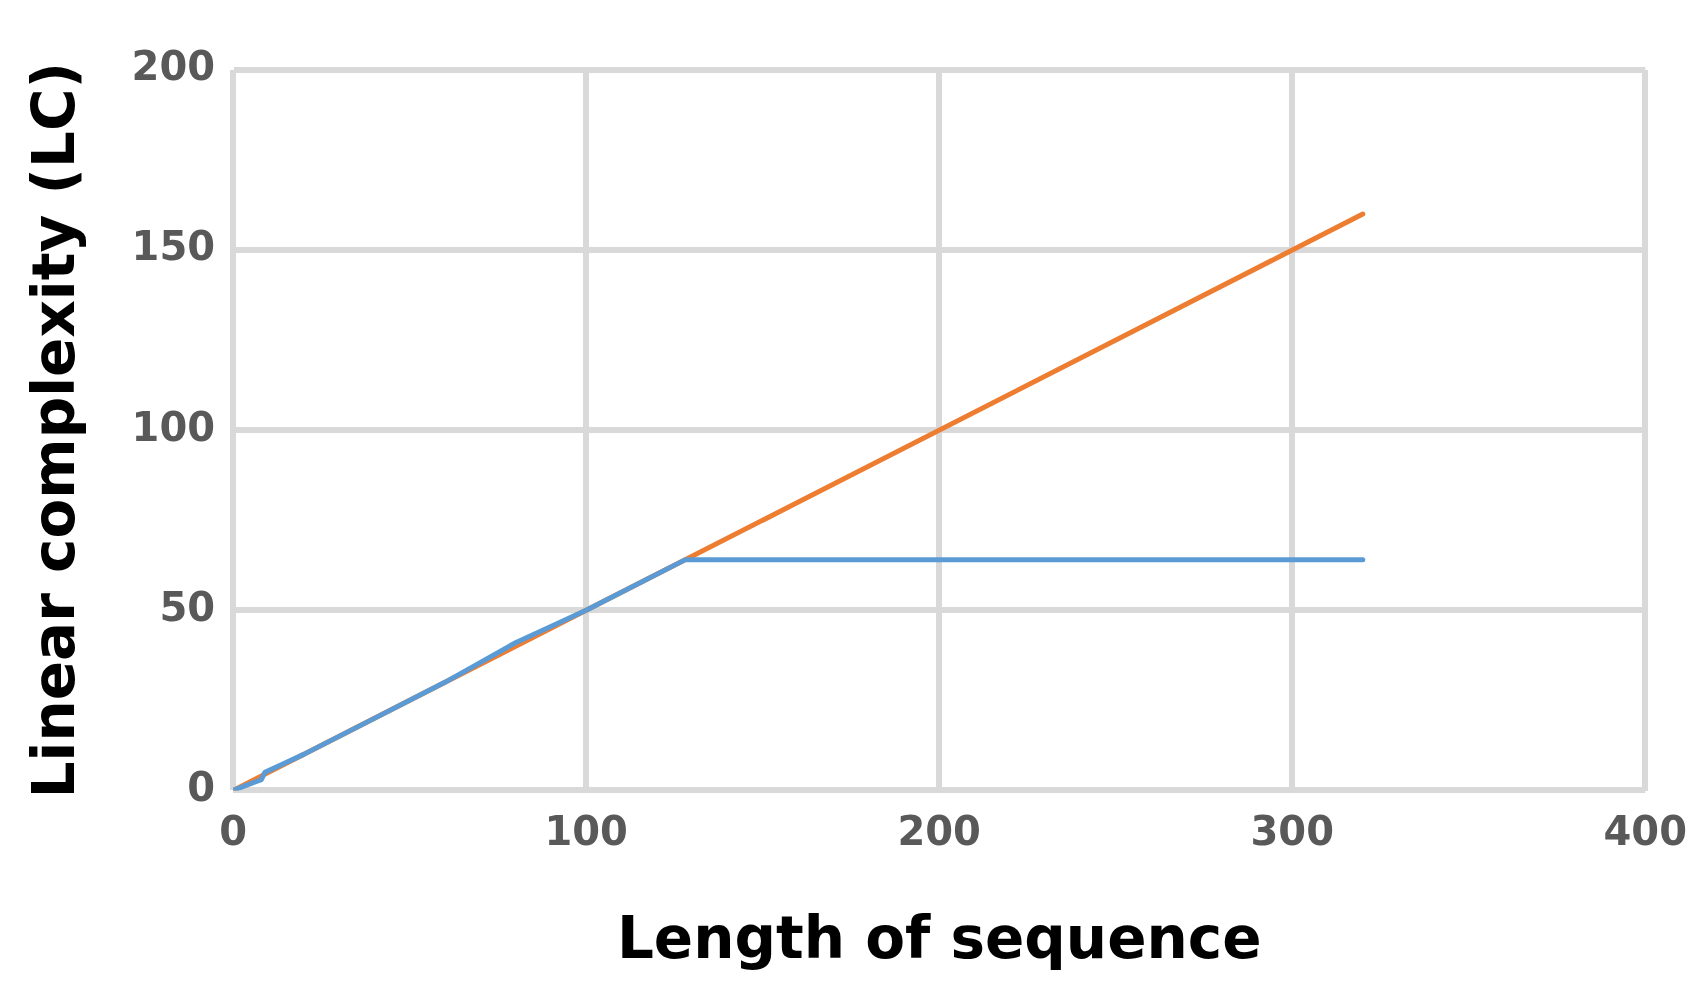  I want to click on y-axis-title: Linear complexity (LC), so click(53, 430).